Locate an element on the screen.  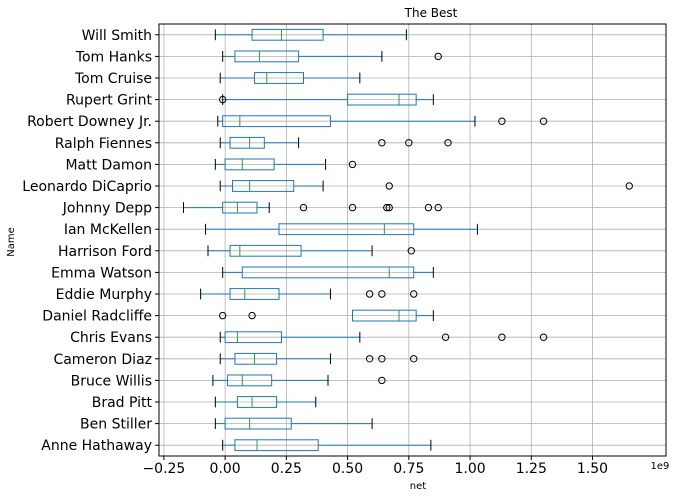
x-axis-ticks: −0.25 0.00 0.25 0.50 0.75 1.00 1.25 1.50 is located at coordinates (375, 466).